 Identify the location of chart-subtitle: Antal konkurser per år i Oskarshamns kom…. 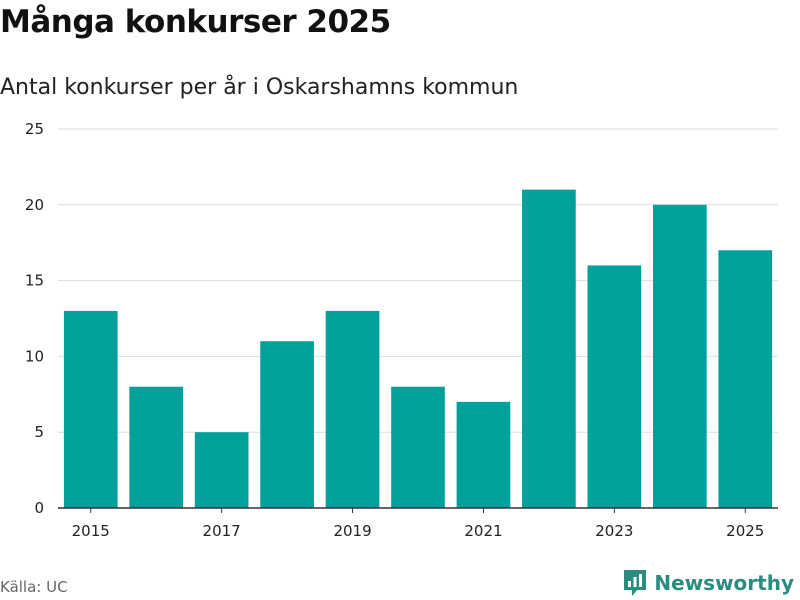
(259, 87).